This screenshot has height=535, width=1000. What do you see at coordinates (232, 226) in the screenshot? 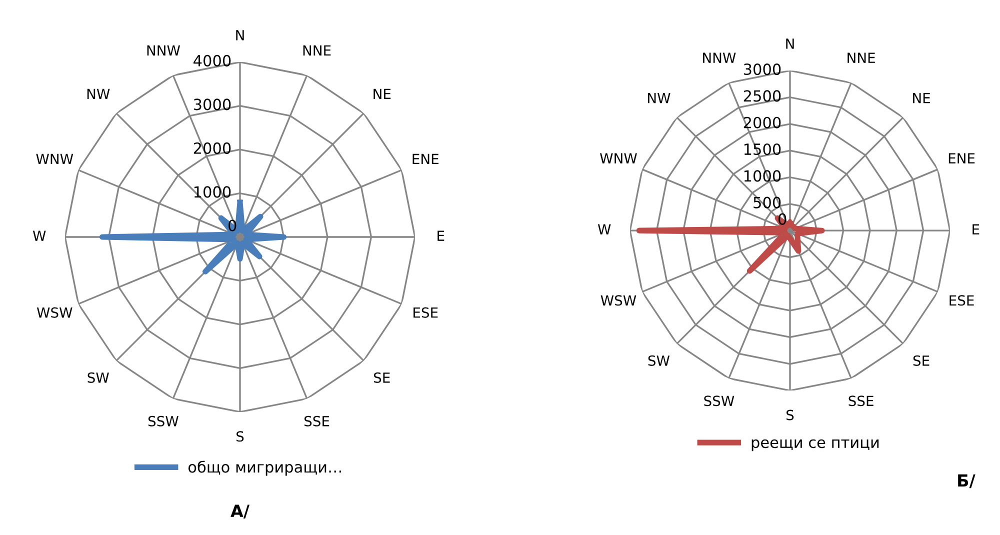
I see `y-tick-label: 0` at bounding box center [232, 226].